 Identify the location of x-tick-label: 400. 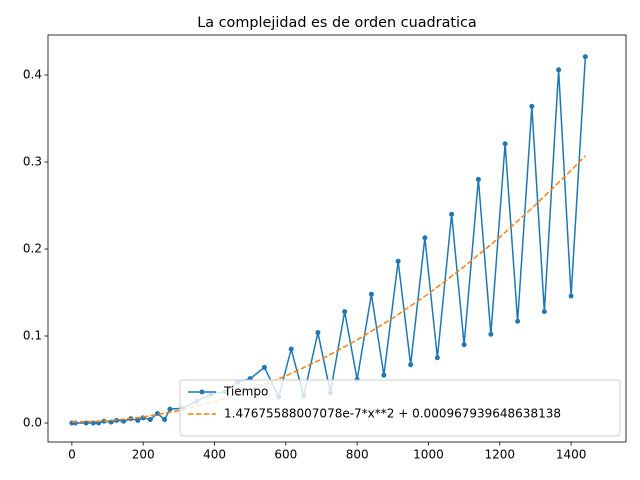
(214, 455).